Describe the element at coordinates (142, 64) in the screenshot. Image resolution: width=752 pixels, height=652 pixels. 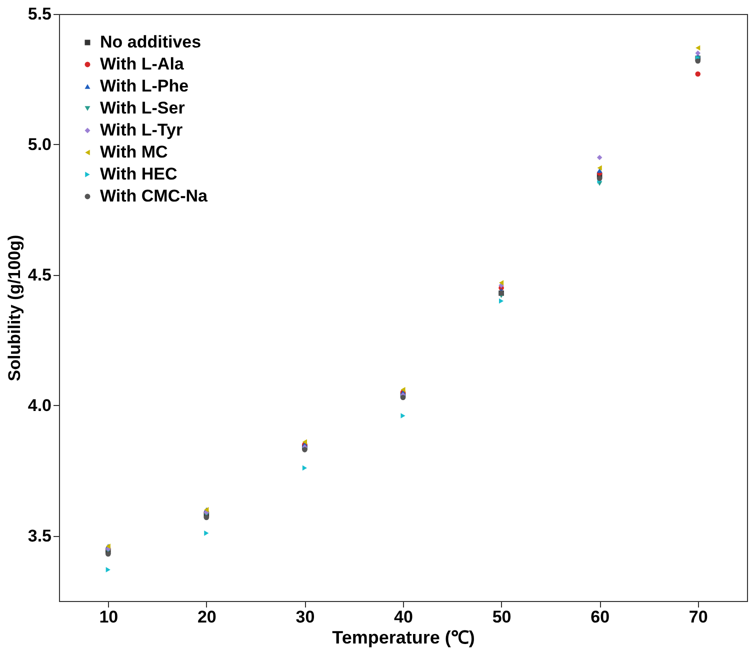
I see `legend-label: With L-Ala` at that location.